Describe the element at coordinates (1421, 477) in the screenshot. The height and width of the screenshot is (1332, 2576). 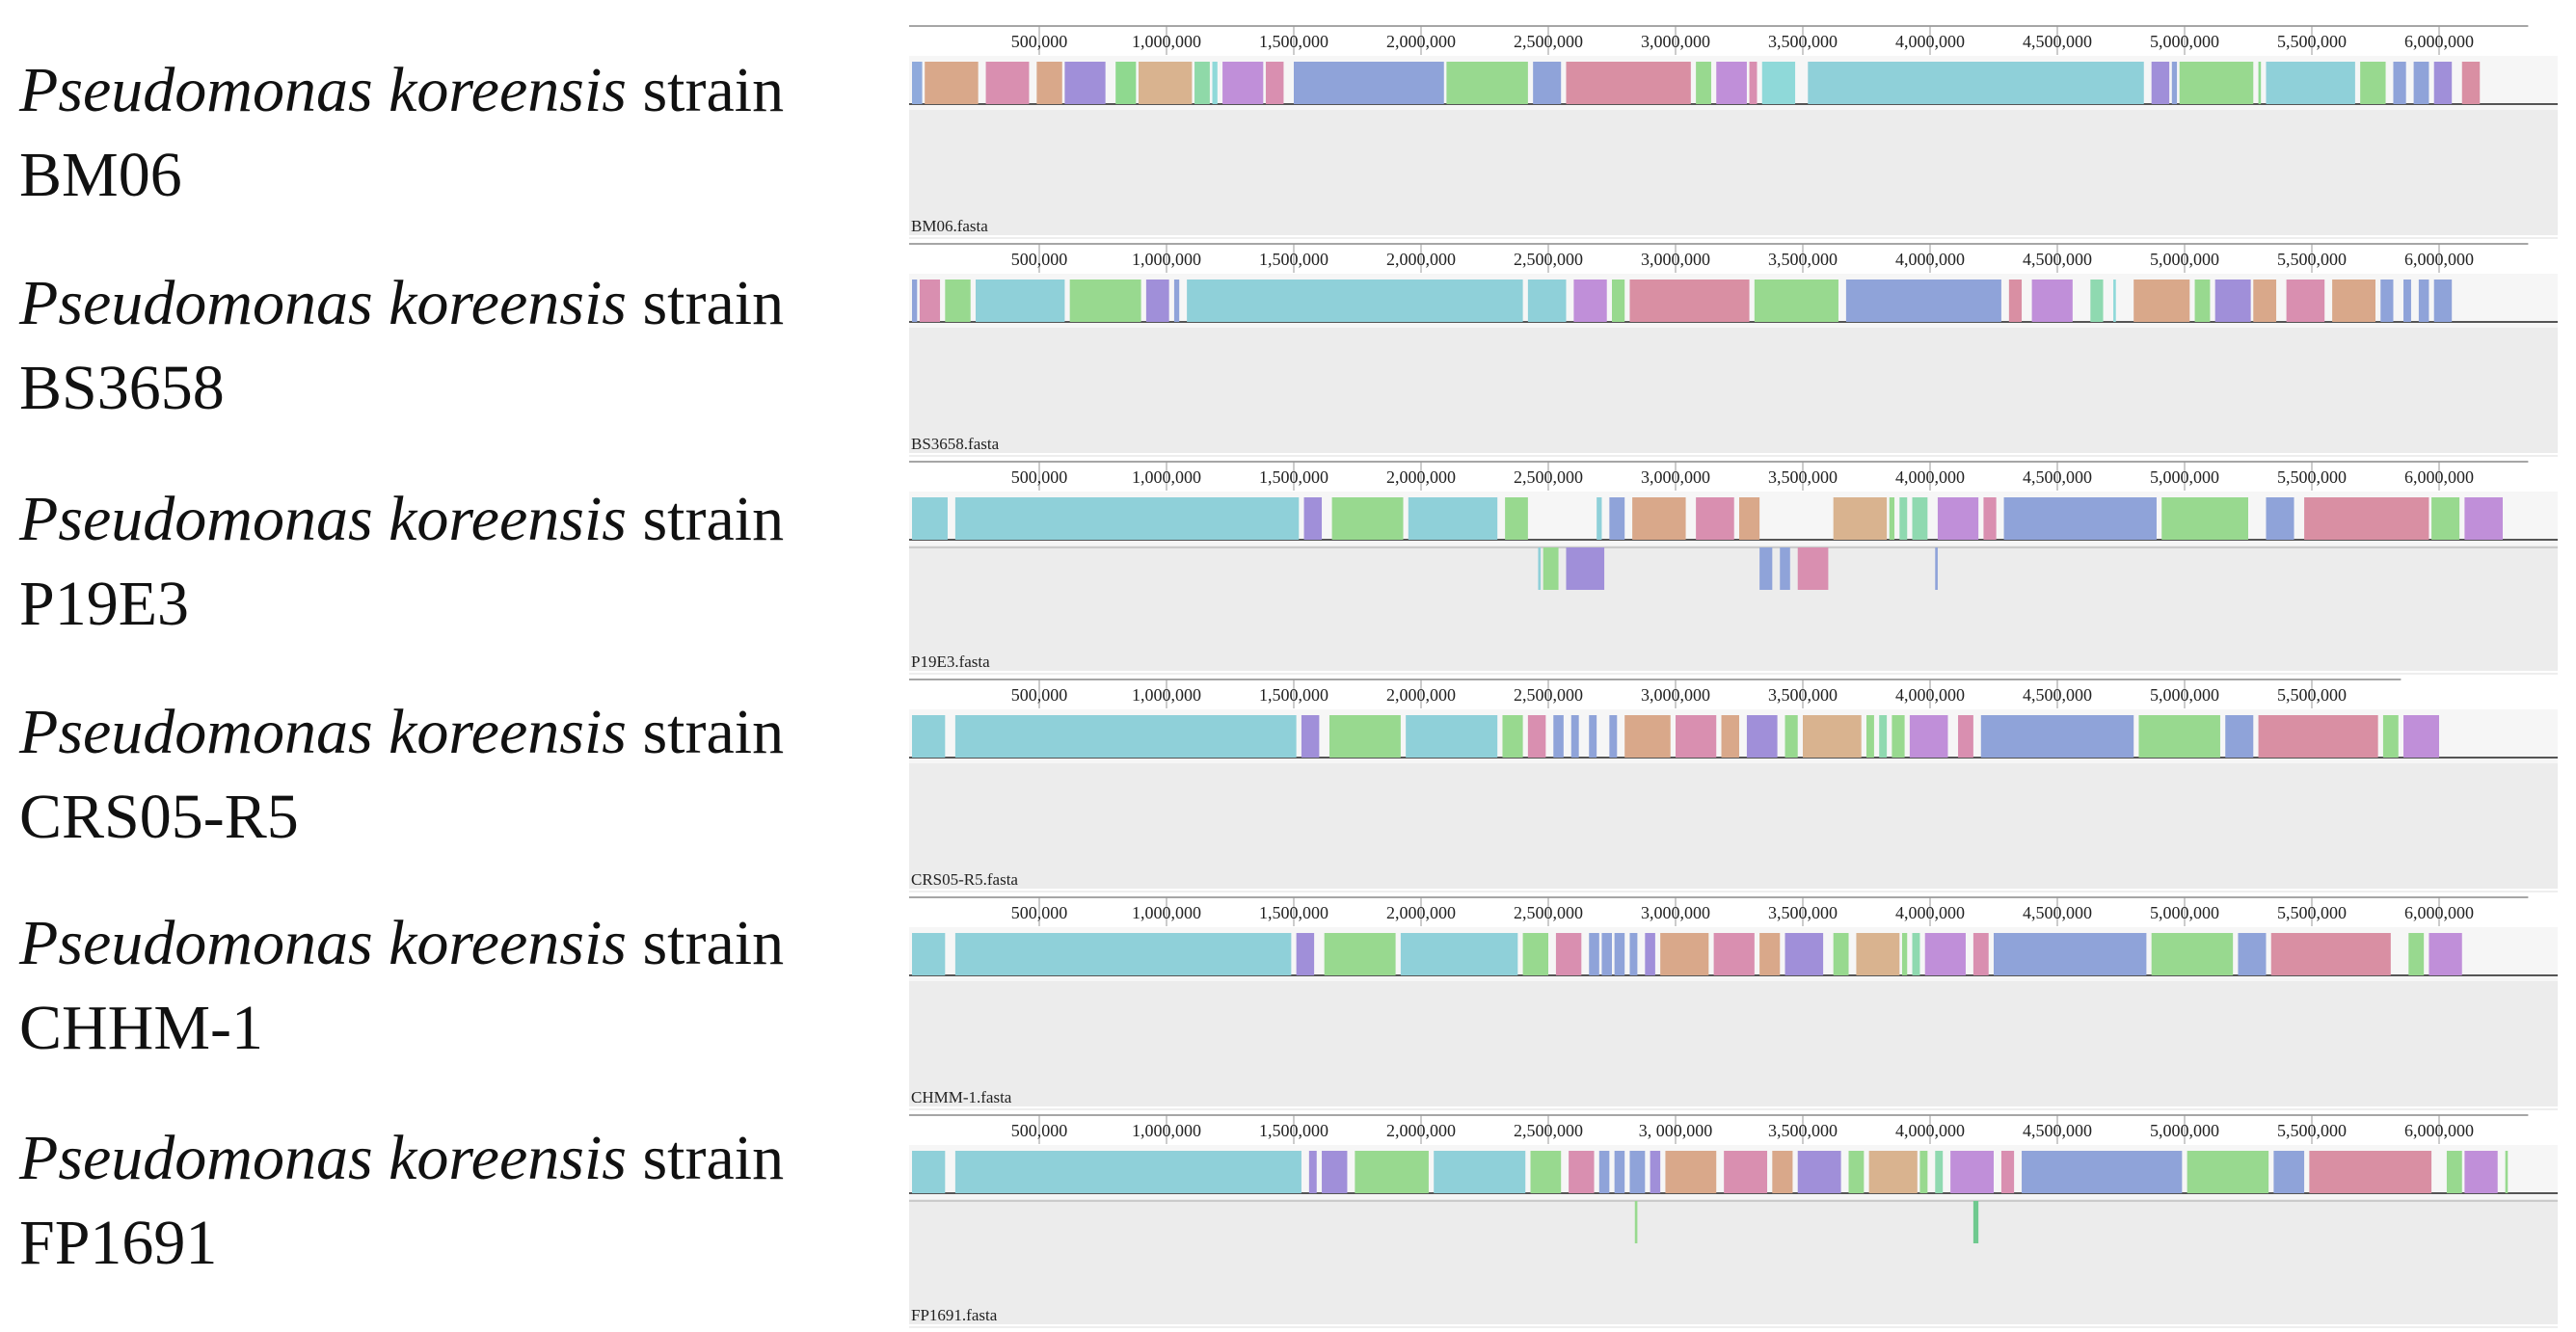
I see `tick-label: 2,000,000` at that location.